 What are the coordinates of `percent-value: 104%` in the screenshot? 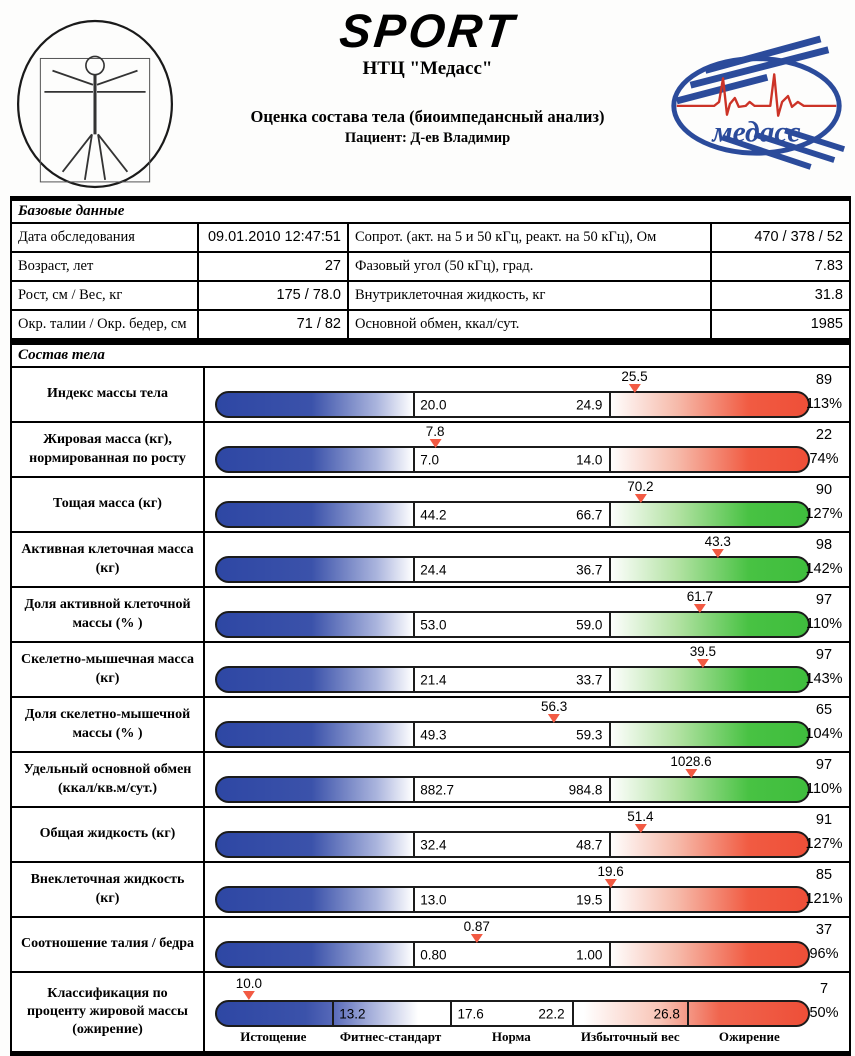 It's located at (824, 734).